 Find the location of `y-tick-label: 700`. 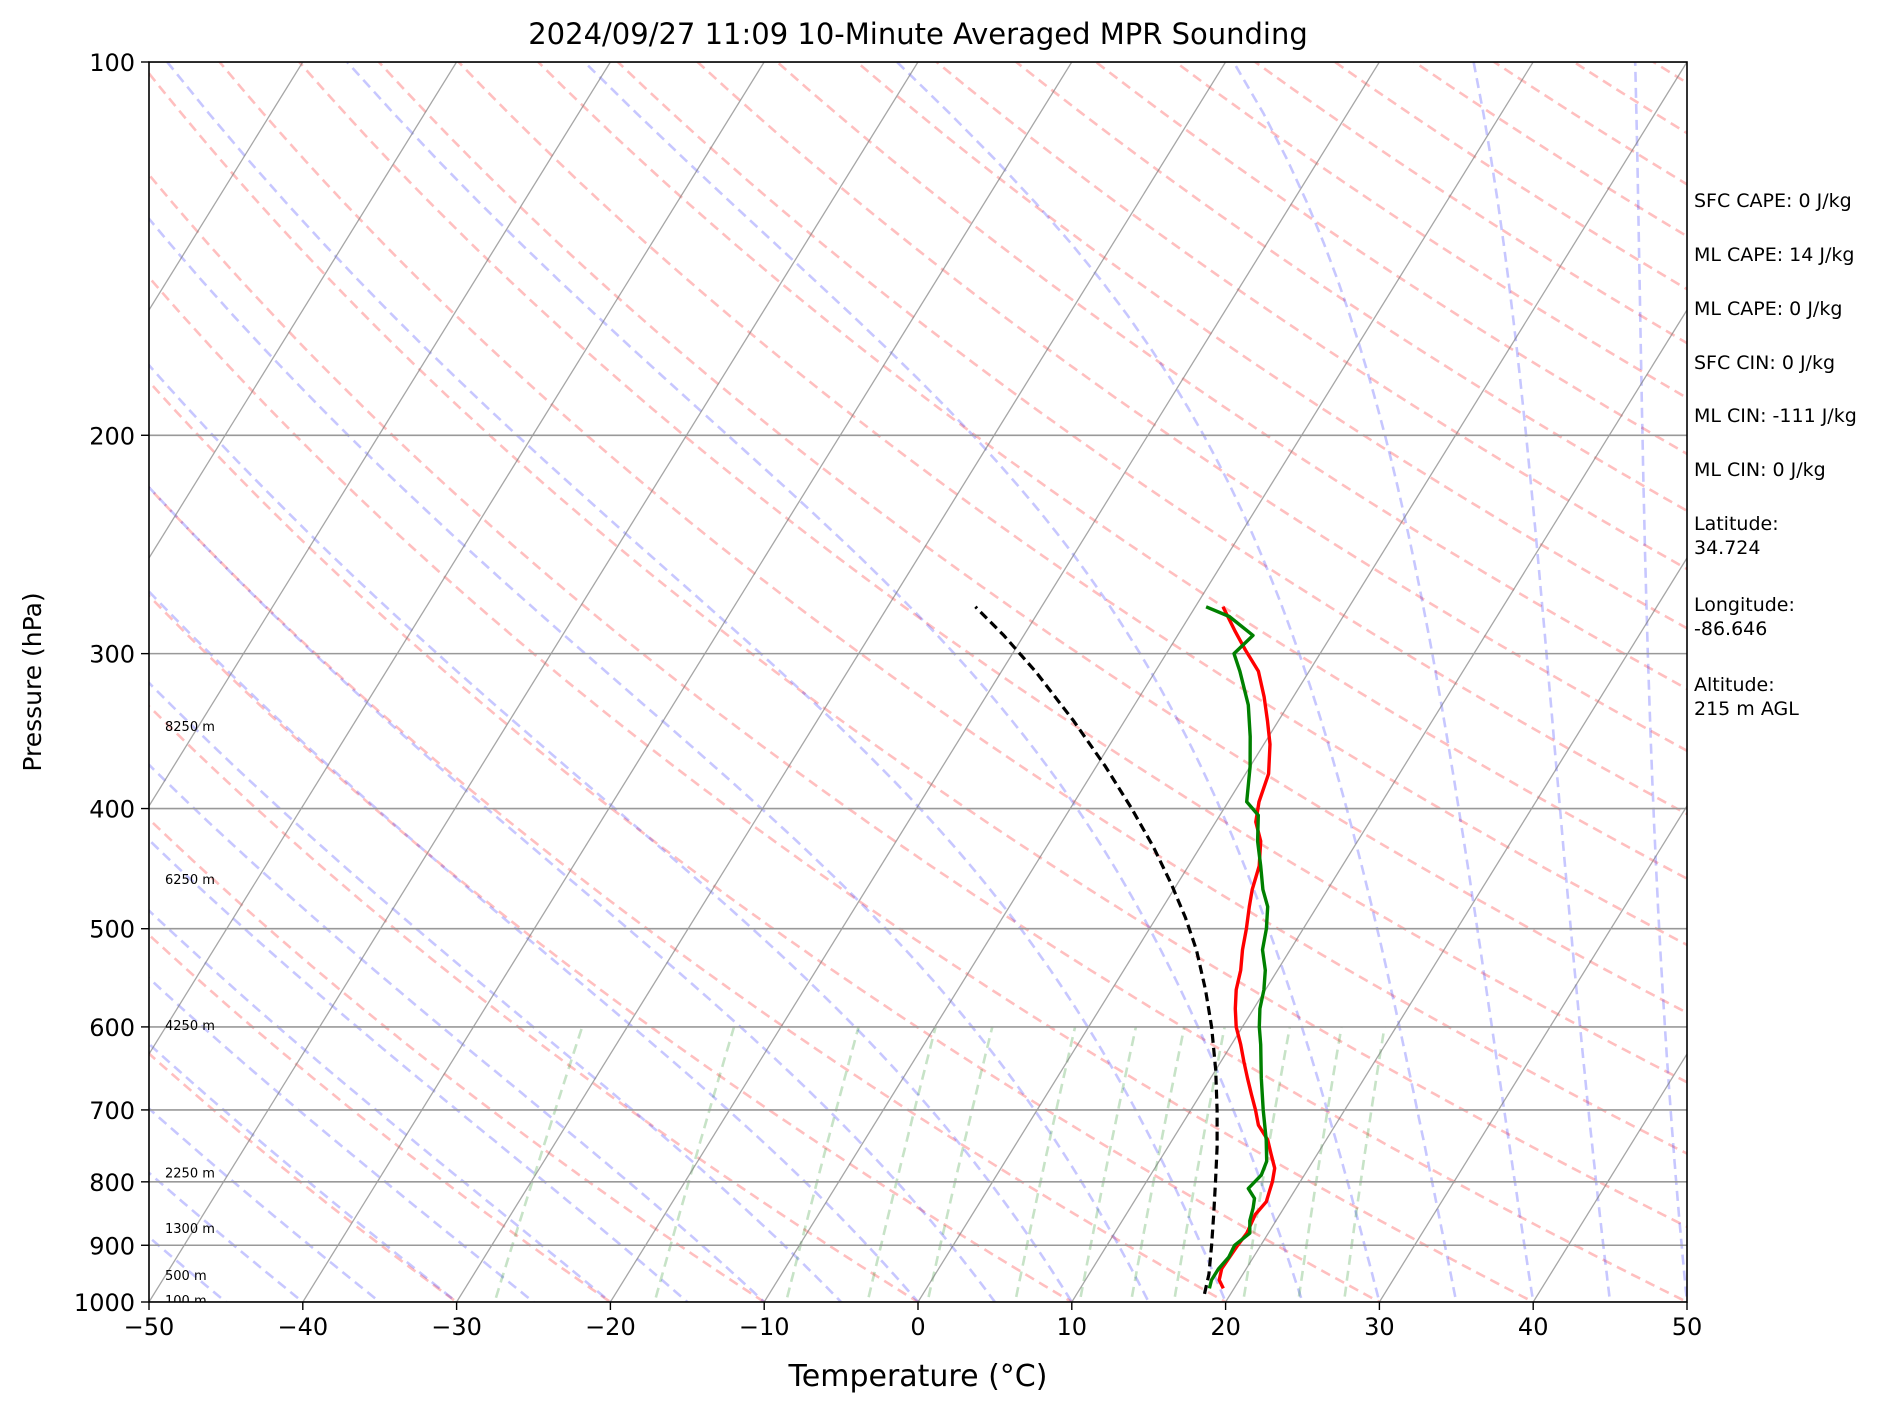

y-tick-label: 700 is located at coordinates (112, 1111).